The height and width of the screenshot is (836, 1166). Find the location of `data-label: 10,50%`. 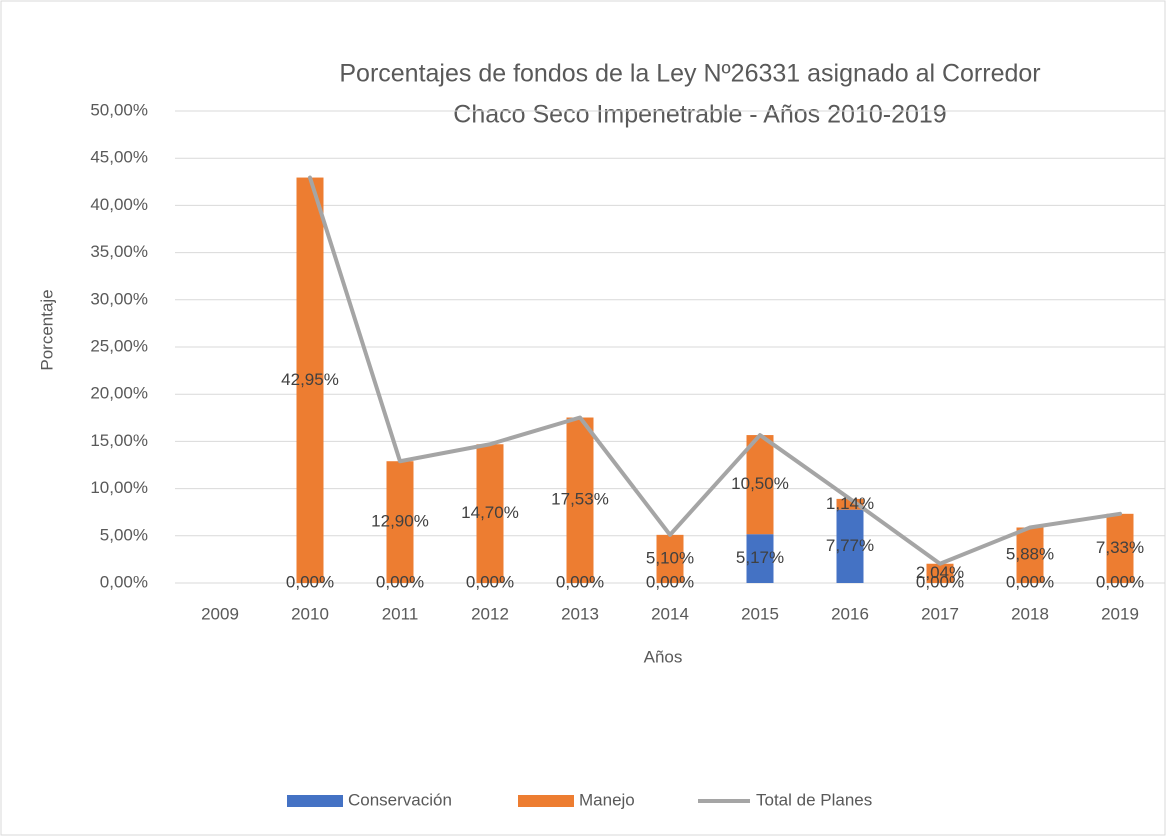

data-label: 10,50% is located at coordinates (760, 483).